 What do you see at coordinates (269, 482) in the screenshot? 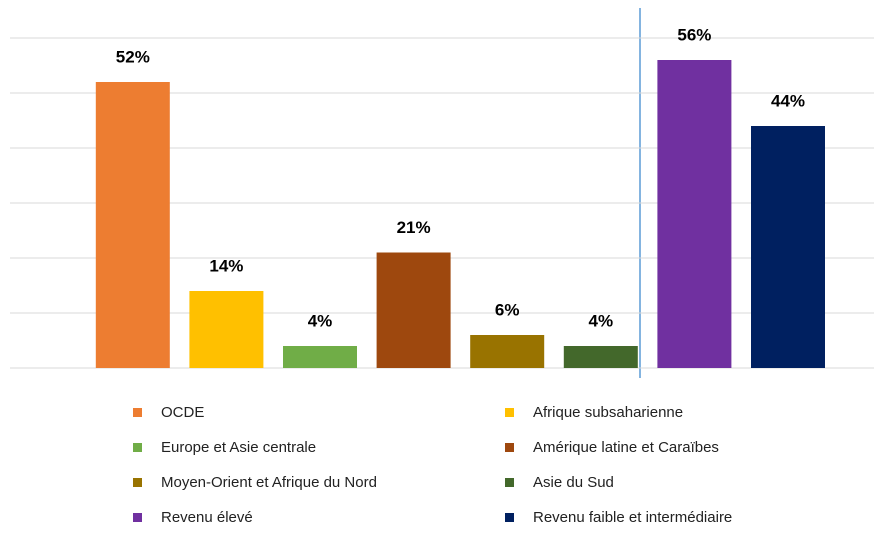
I see `legend-label: Moyen-Orient et Afrique du Nord` at bounding box center [269, 482].